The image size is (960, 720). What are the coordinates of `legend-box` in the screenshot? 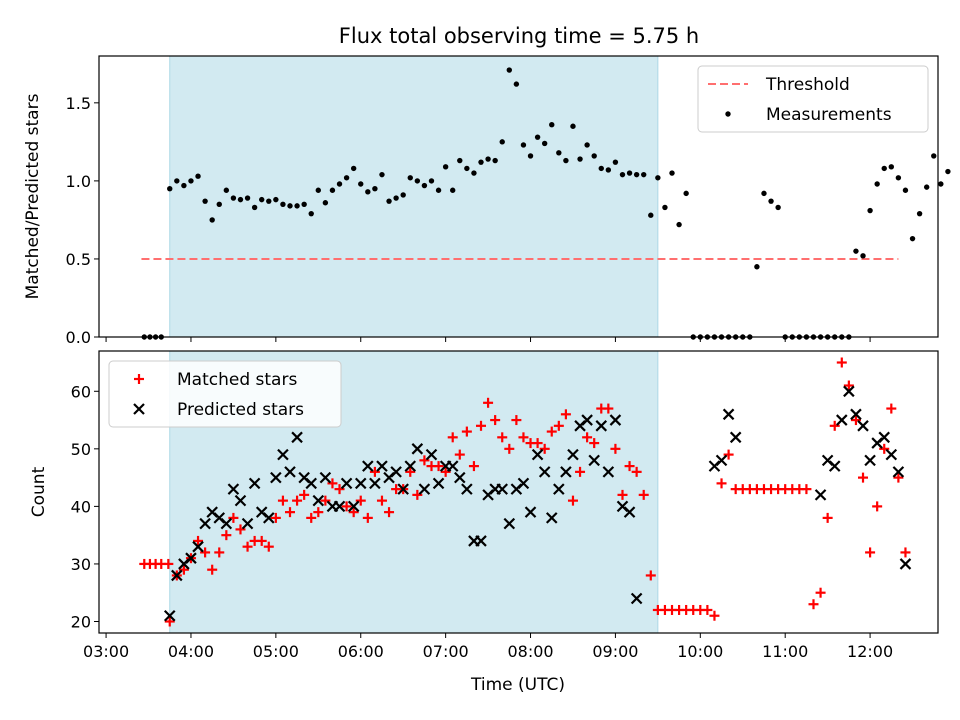 It's located at (813, 99).